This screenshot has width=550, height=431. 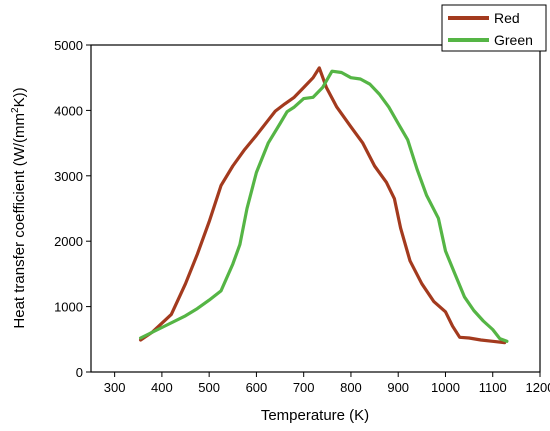 I want to click on y-axis-label: Heat transfer coefficient (W/(mm2K)), so click(x=19, y=207).